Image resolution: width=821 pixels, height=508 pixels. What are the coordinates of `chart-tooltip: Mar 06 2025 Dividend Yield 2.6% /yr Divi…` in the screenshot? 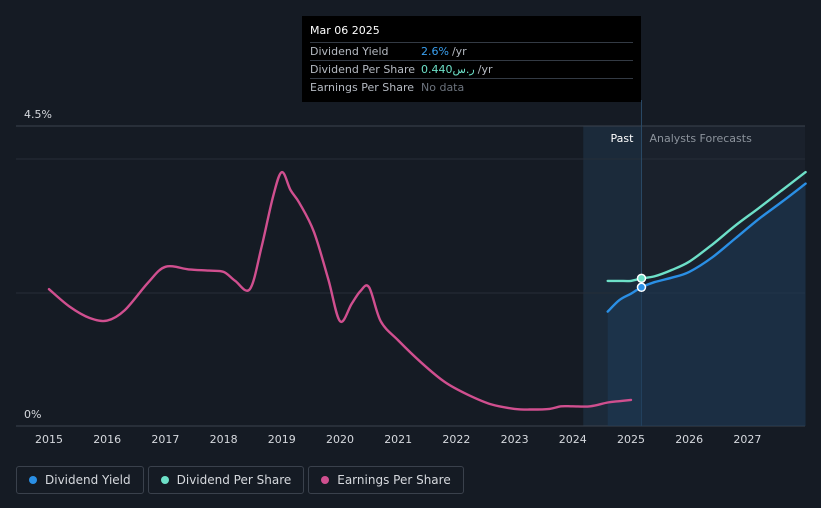 It's located at (471, 59).